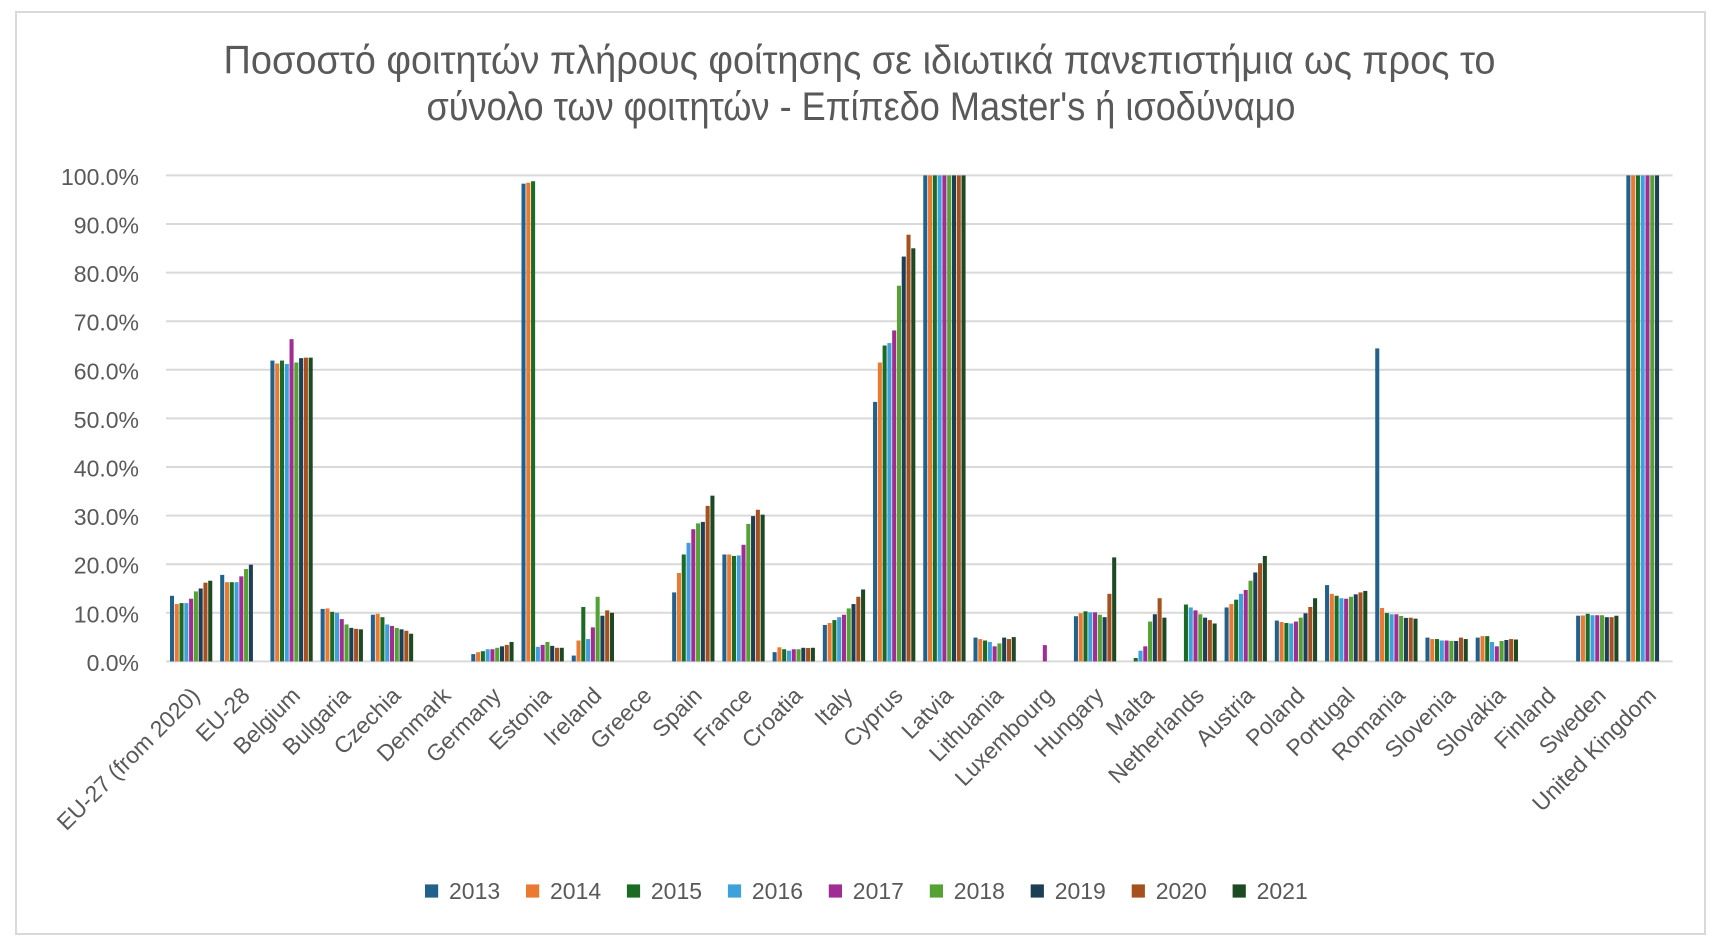 The height and width of the screenshot is (946, 1723). Describe the element at coordinates (106, 323) in the screenshot. I see `svg-text: 70.0%` at that location.